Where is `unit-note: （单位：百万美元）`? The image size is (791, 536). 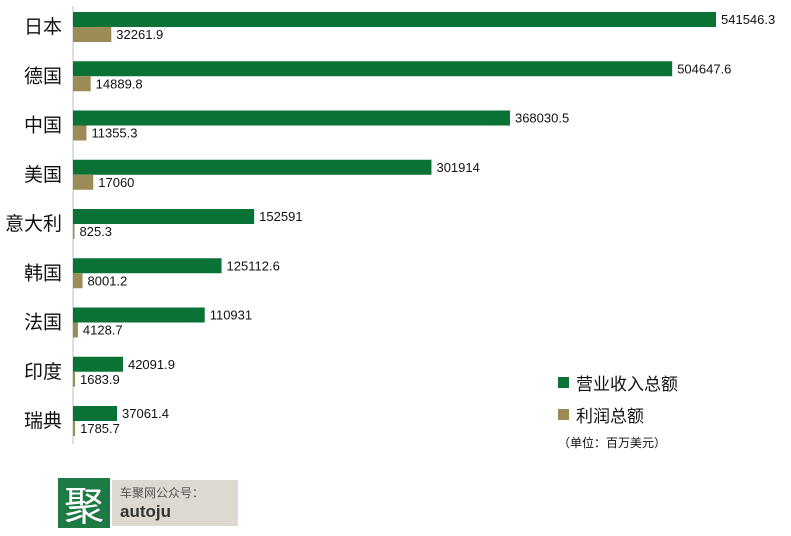 unit-note: （单位：百万美元） is located at coordinates (612, 443).